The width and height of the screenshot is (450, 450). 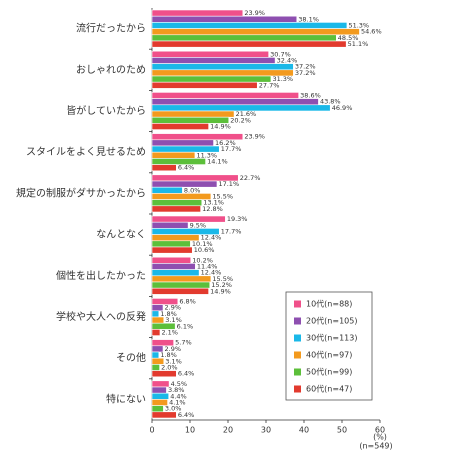 I want to click on legend-label: 10代(n=88), so click(x=329, y=304).